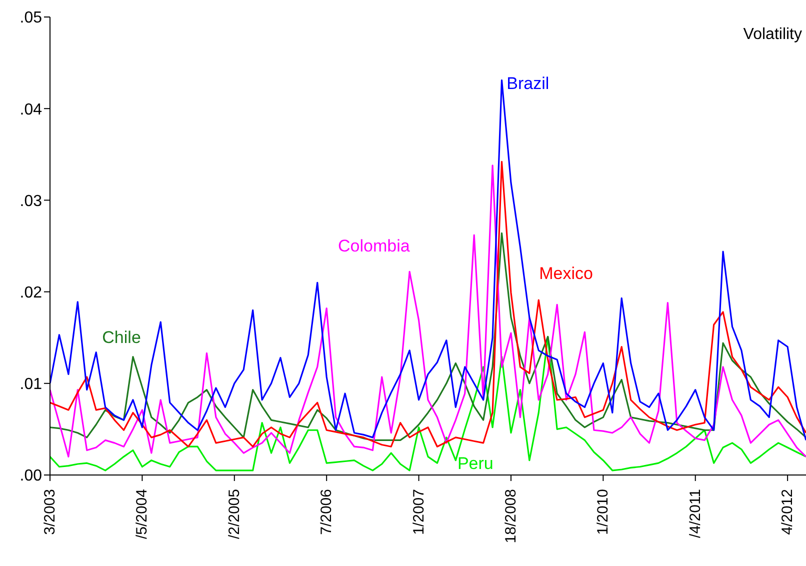 The width and height of the screenshot is (806, 566). I want to click on x-tick-label: /5/2004, so click(142, 514).